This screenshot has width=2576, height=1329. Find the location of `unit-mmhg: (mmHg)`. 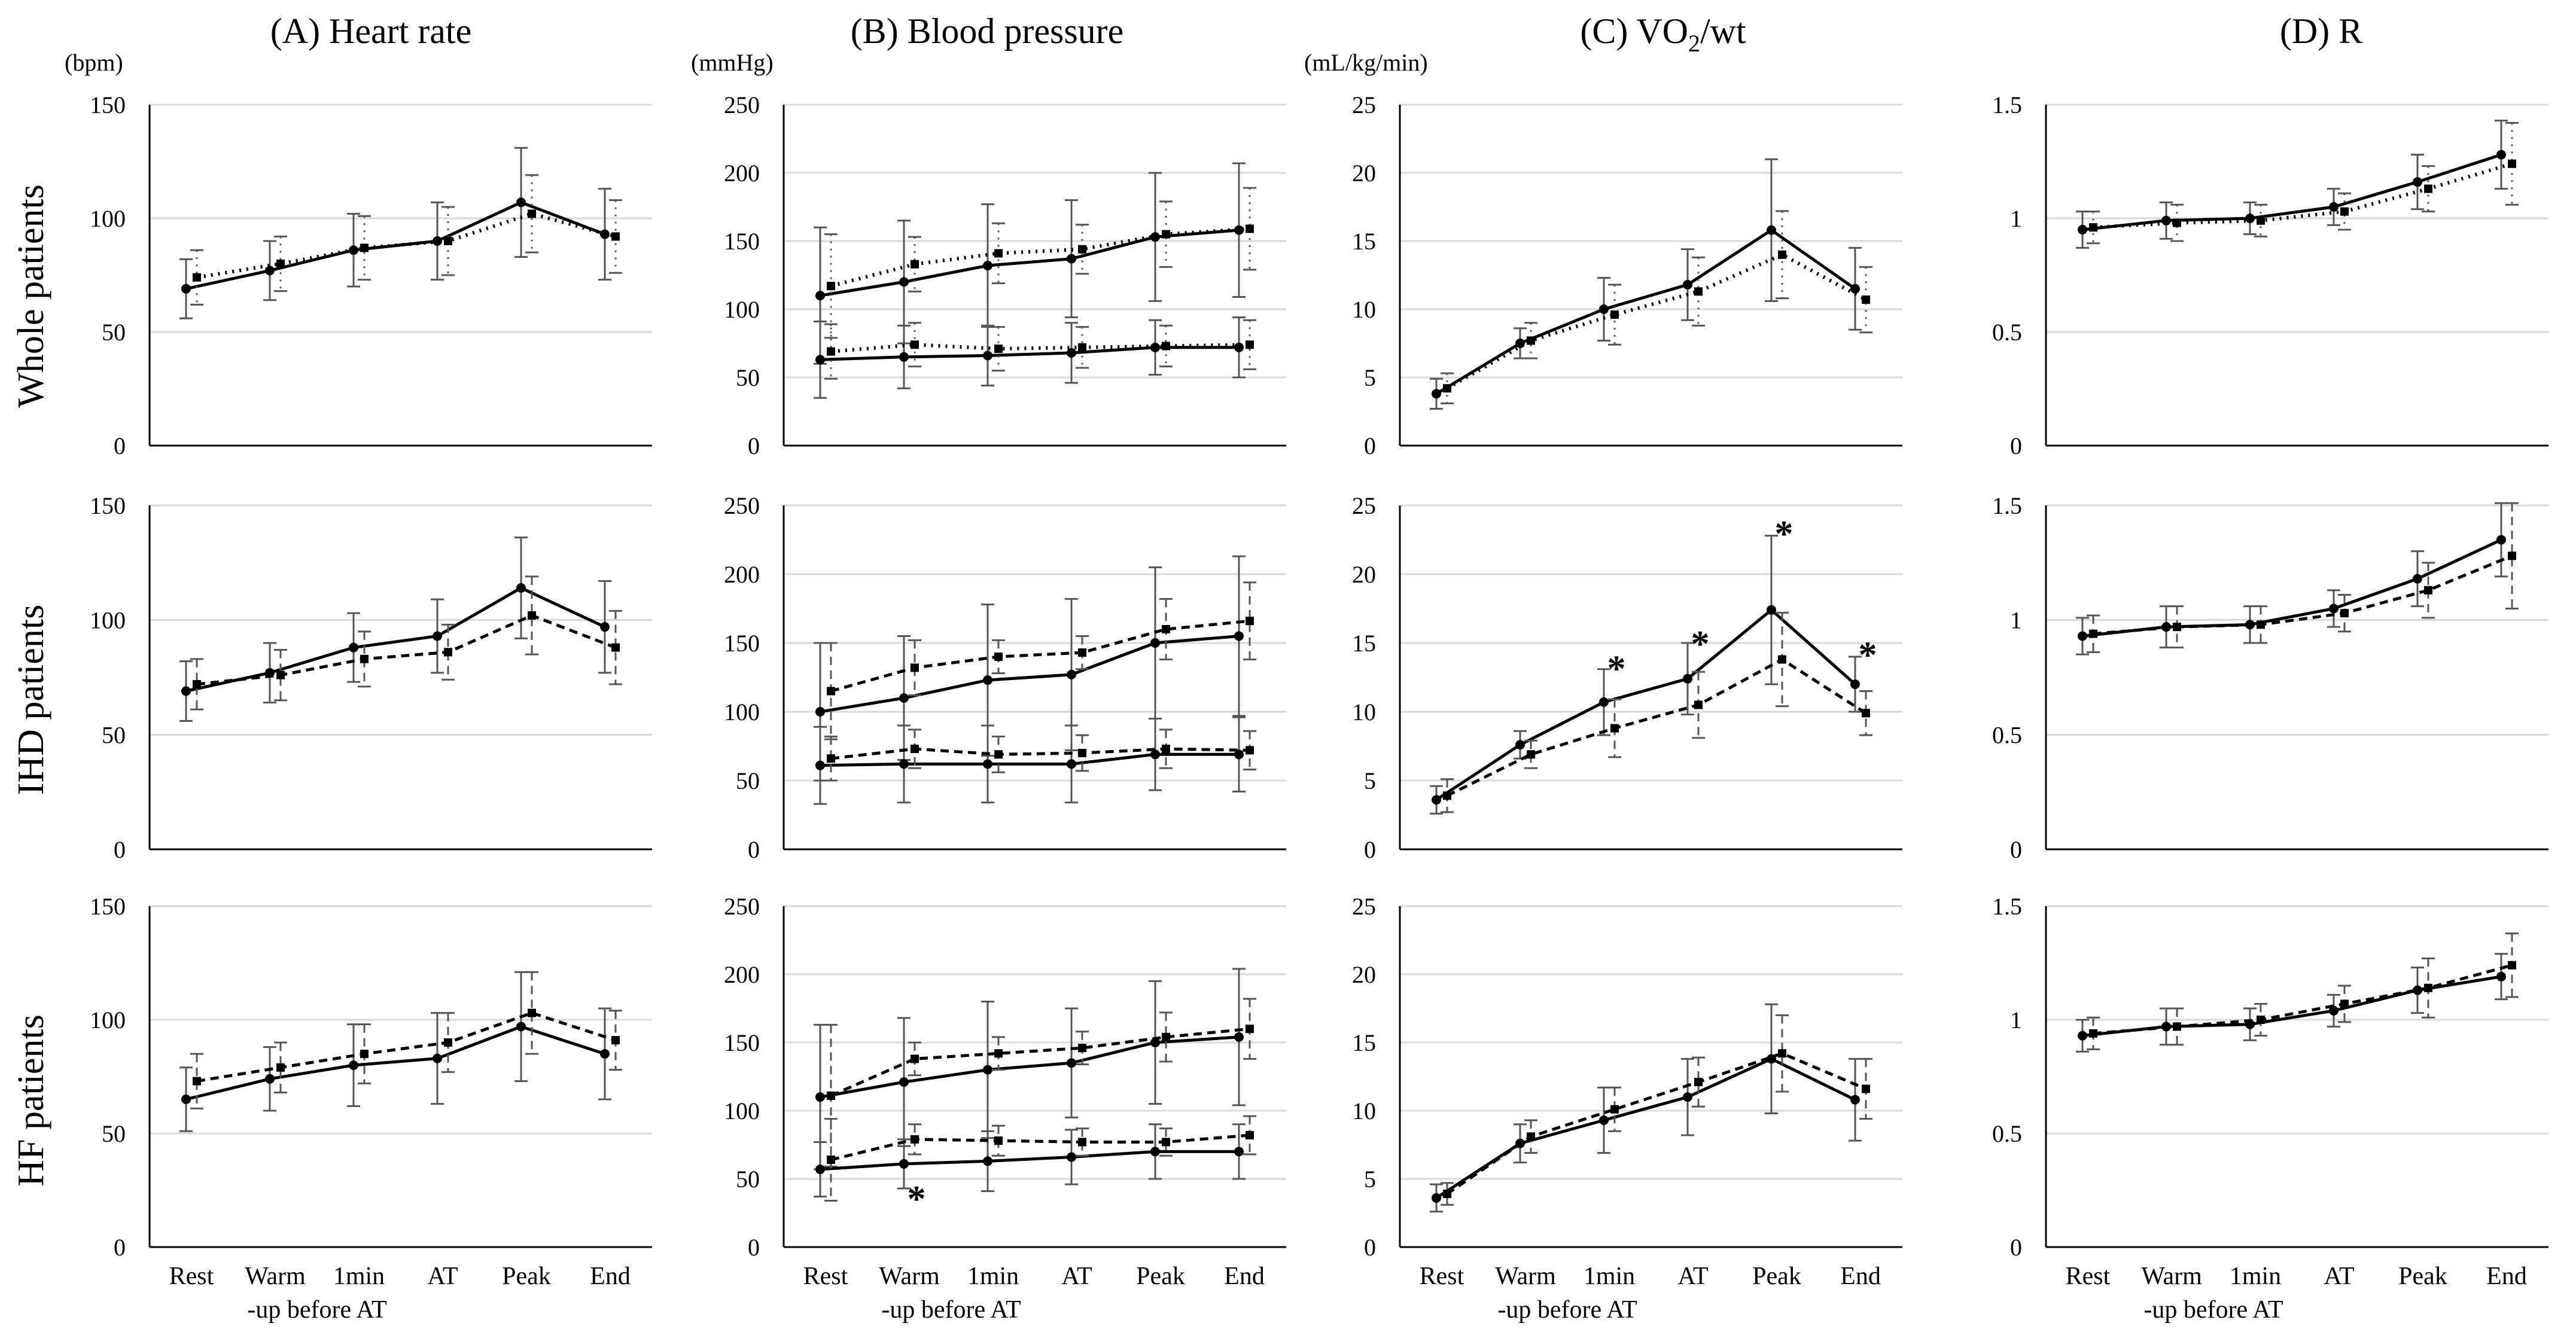

unit-mmhg: (mmHg) is located at coordinates (732, 62).